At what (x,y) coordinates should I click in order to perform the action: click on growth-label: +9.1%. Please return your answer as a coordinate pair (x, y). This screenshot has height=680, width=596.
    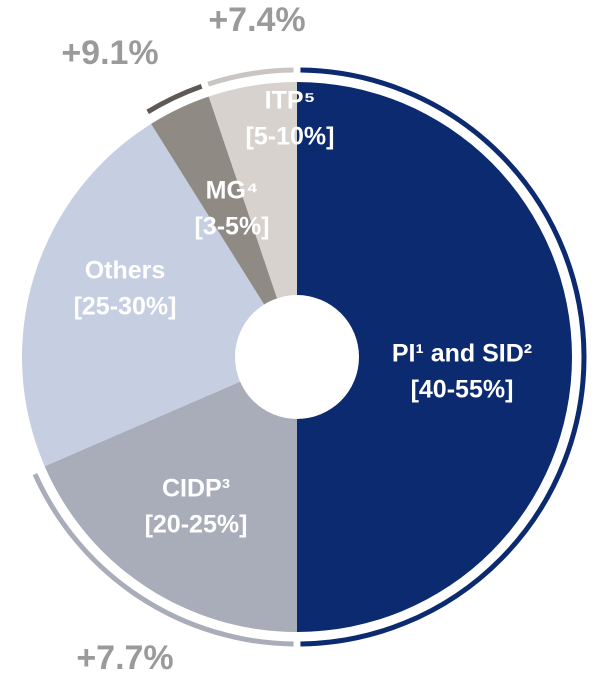
    Looking at the image, I should click on (109, 53).